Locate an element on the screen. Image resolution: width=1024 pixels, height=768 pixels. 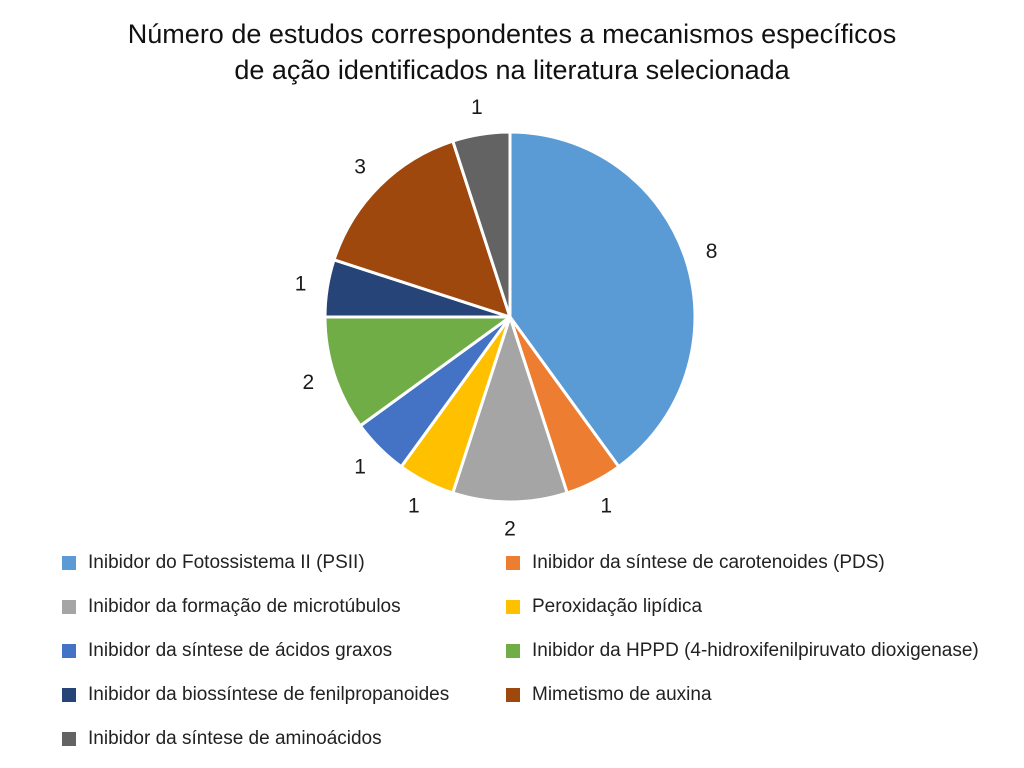
legend-item-8: Mimetismo de auxina is located at coordinates (609, 695).